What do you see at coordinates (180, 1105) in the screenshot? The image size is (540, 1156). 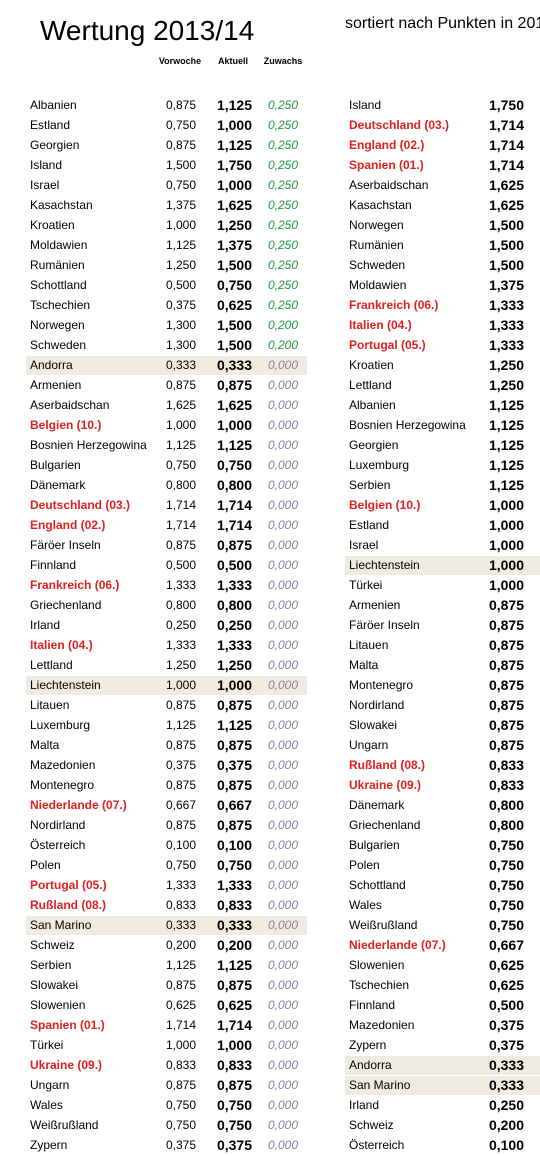 I see `vorwoche: 0,750` at bounding box center [180, 1105].